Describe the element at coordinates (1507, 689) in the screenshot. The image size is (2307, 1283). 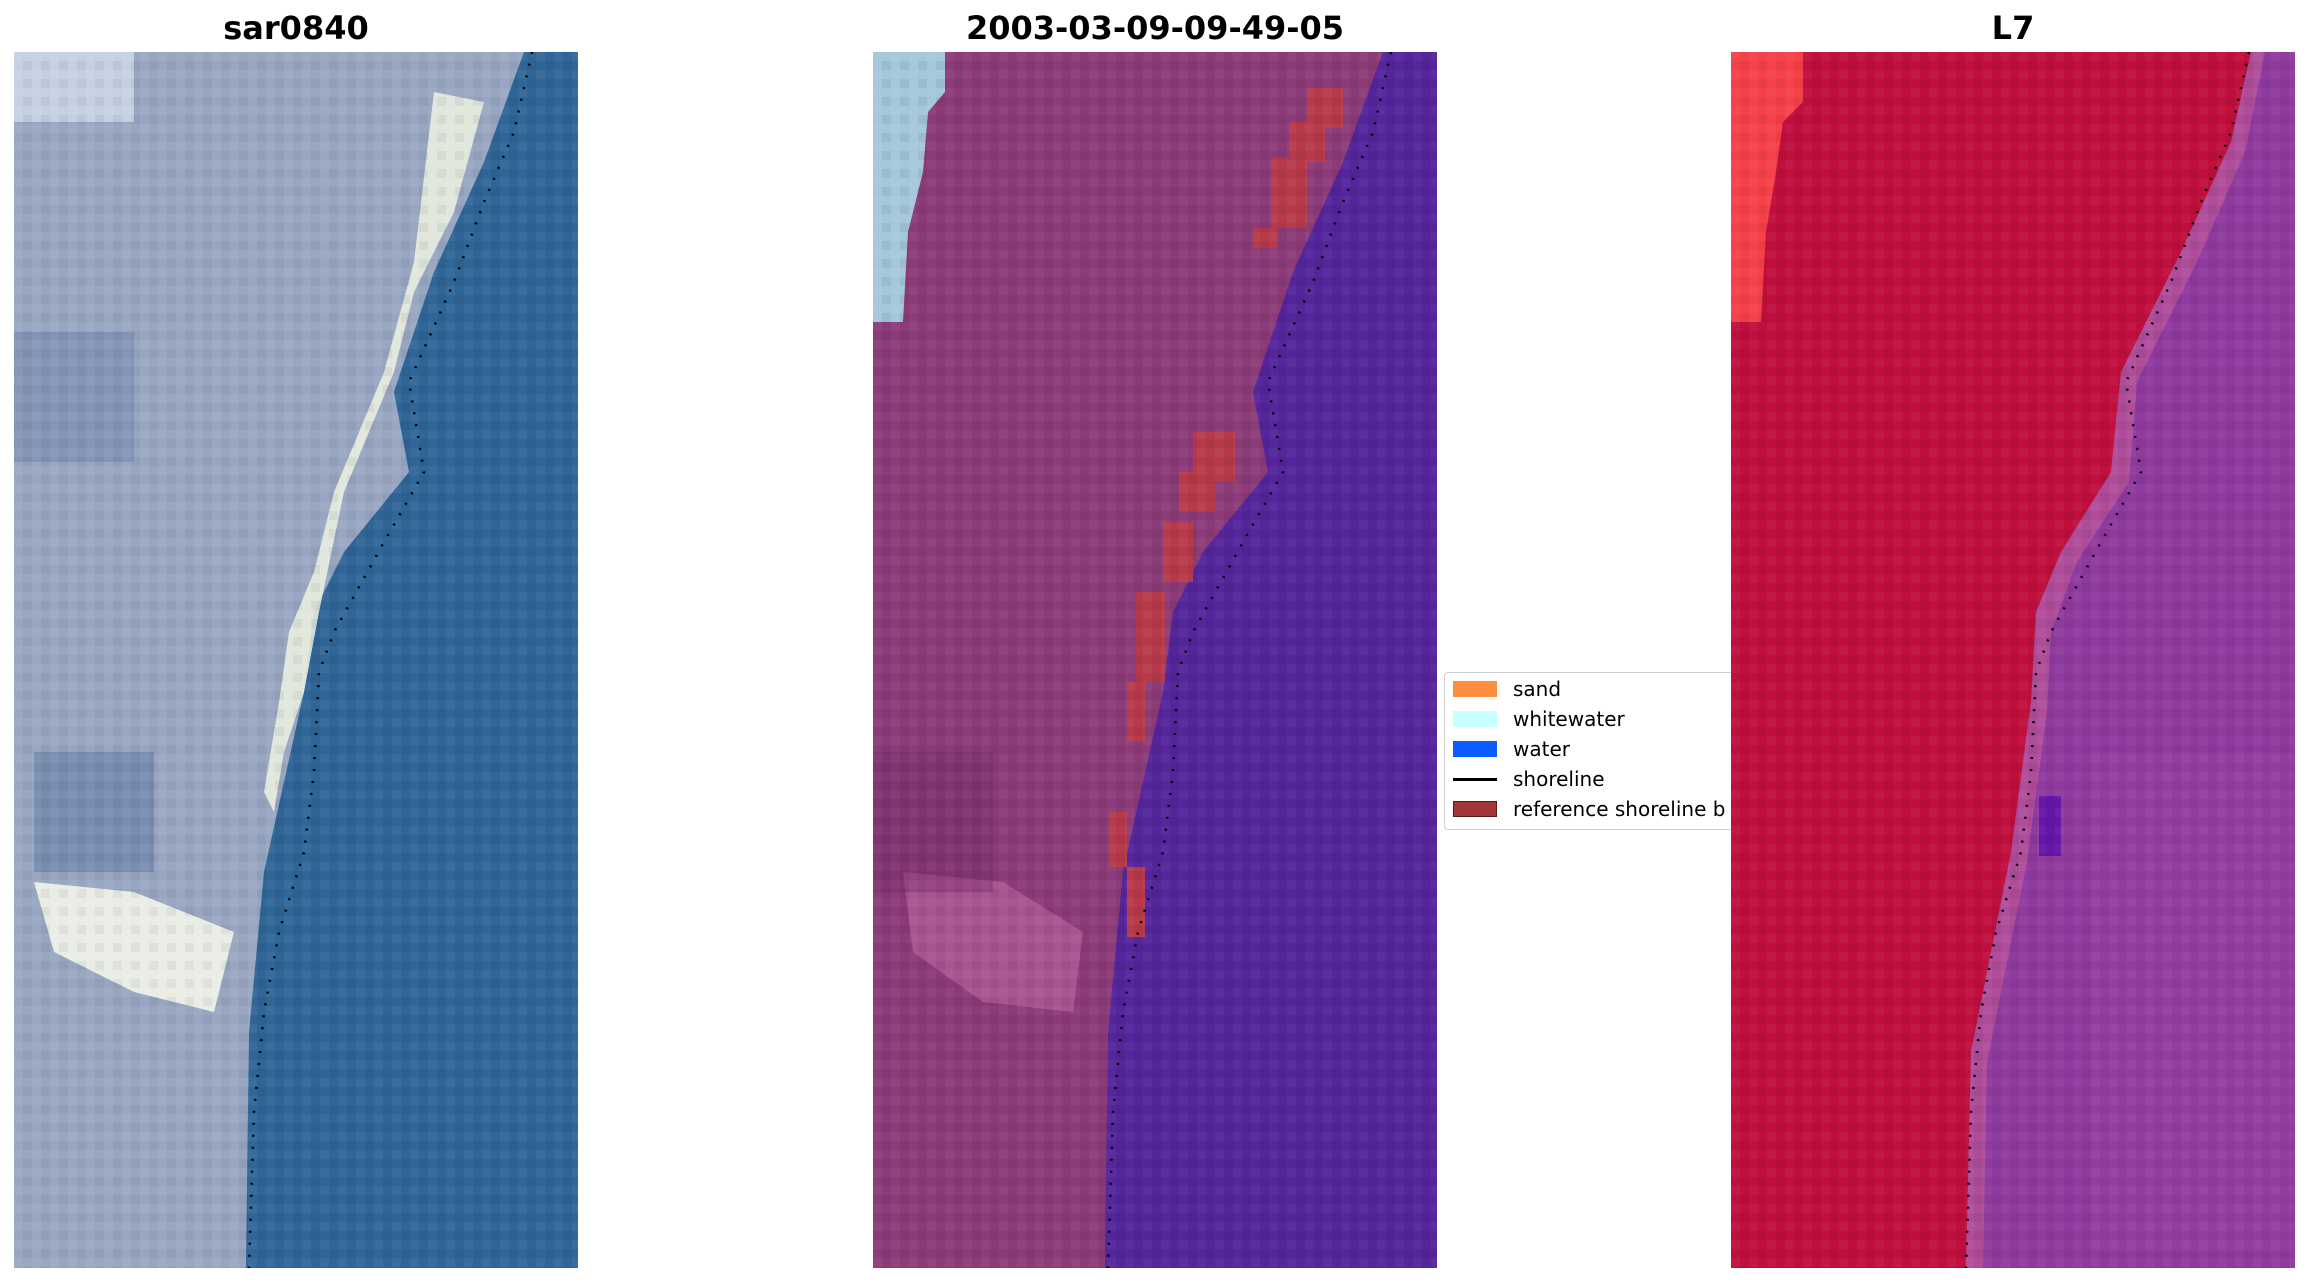
I see `legend-item-sand: sand` at that location.